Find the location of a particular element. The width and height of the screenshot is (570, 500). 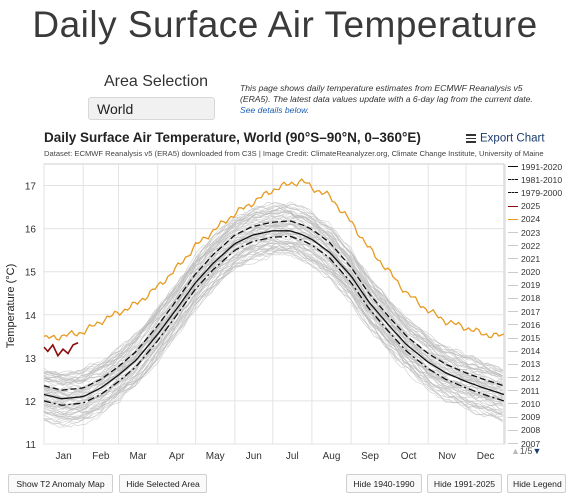

legend-item: 2017 is located at coordinates (539, 311).